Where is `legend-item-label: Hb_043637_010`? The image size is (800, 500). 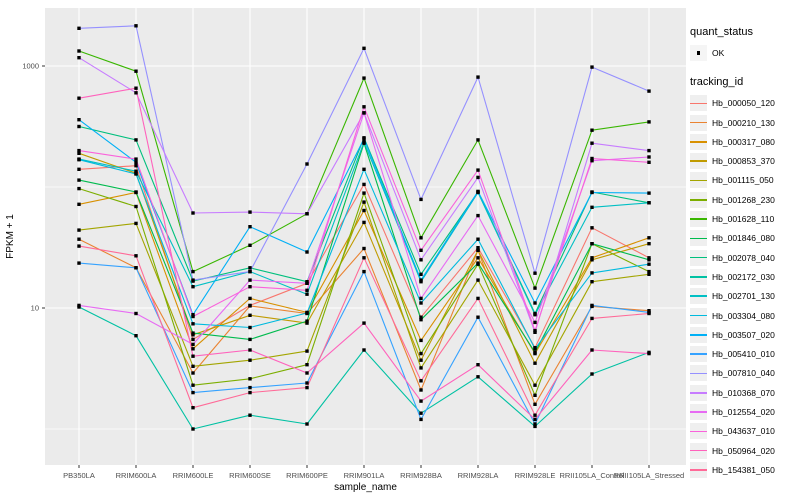 legend-item-label: Hb_043637_010 is located at coordinates (743, 431).